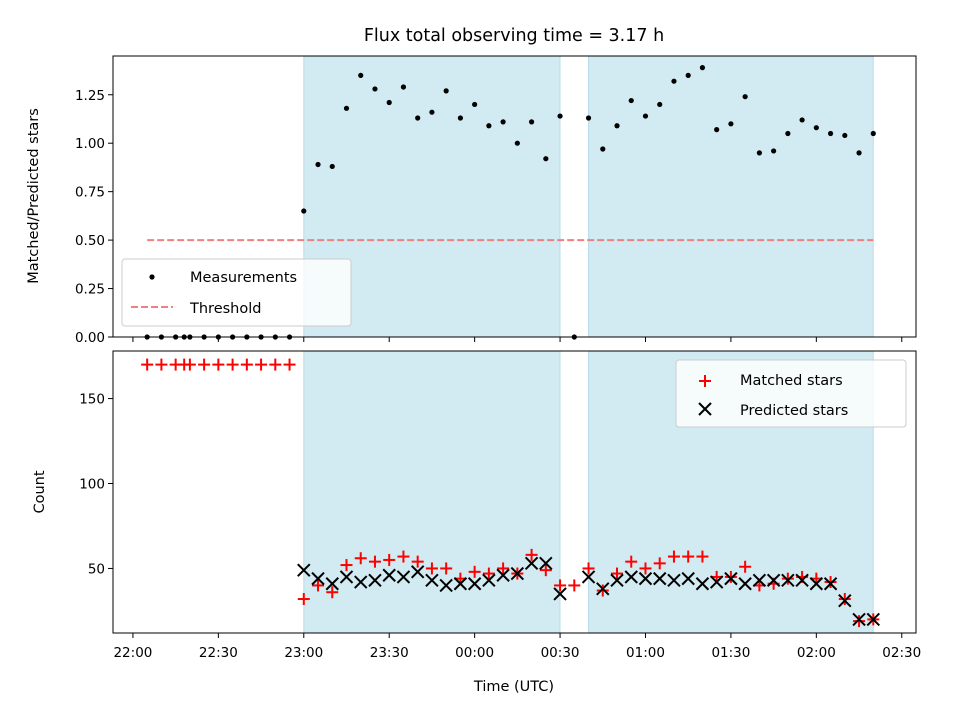  I want to click on top-ytick-label: 0.00, so click(90, 338).